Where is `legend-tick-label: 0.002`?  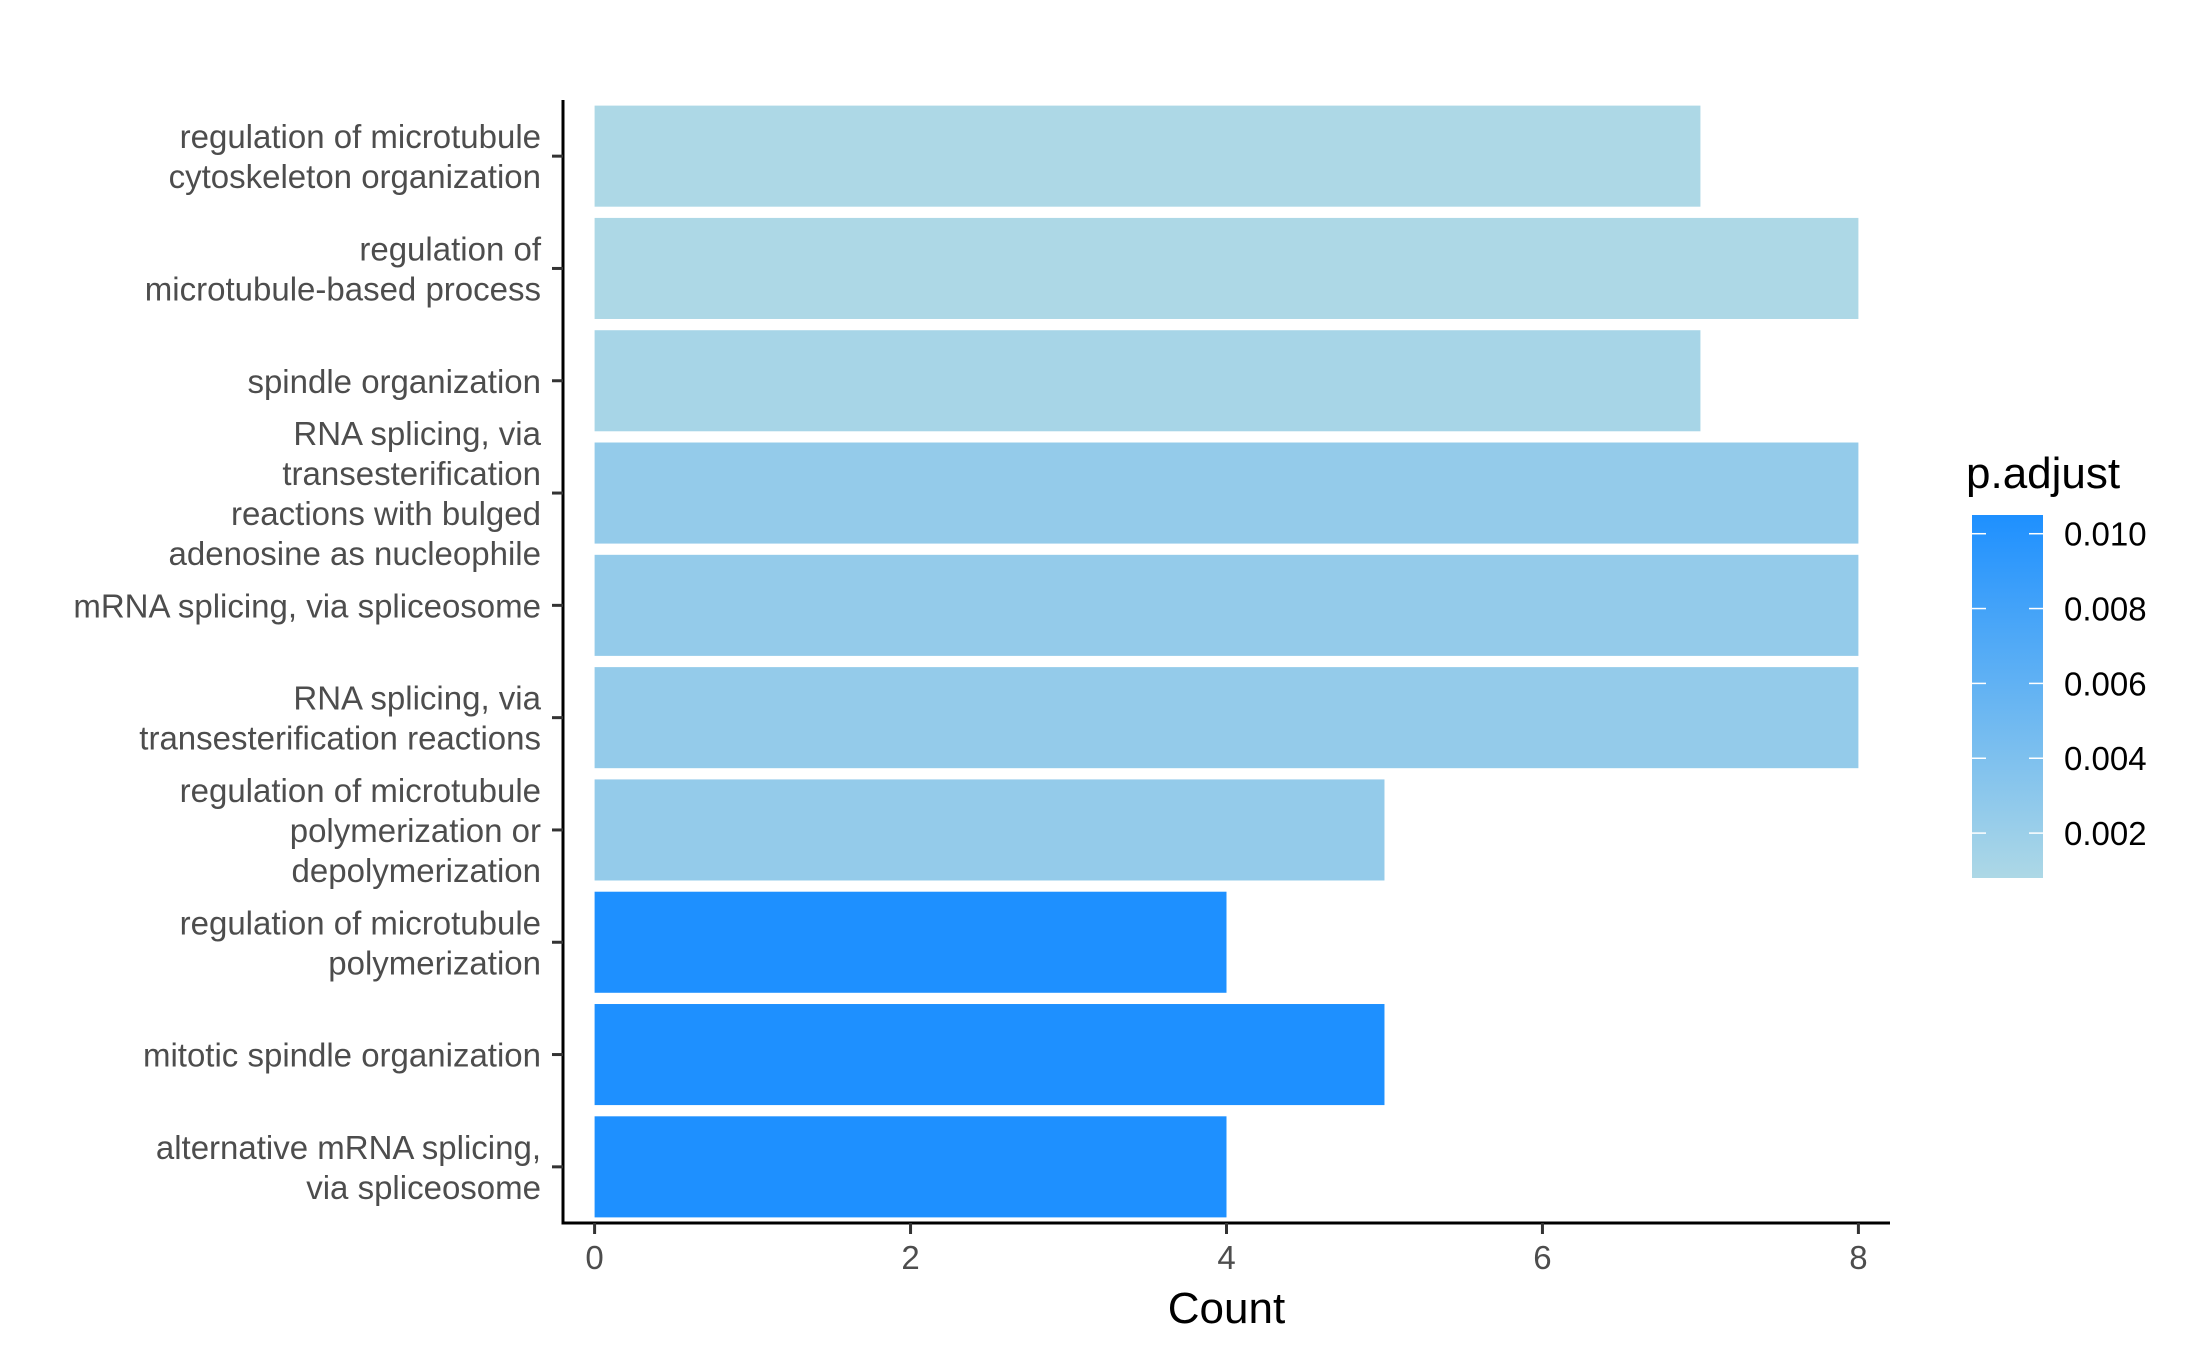 legend-tick-label: 0.002 is located at coordinates (2105, 833).